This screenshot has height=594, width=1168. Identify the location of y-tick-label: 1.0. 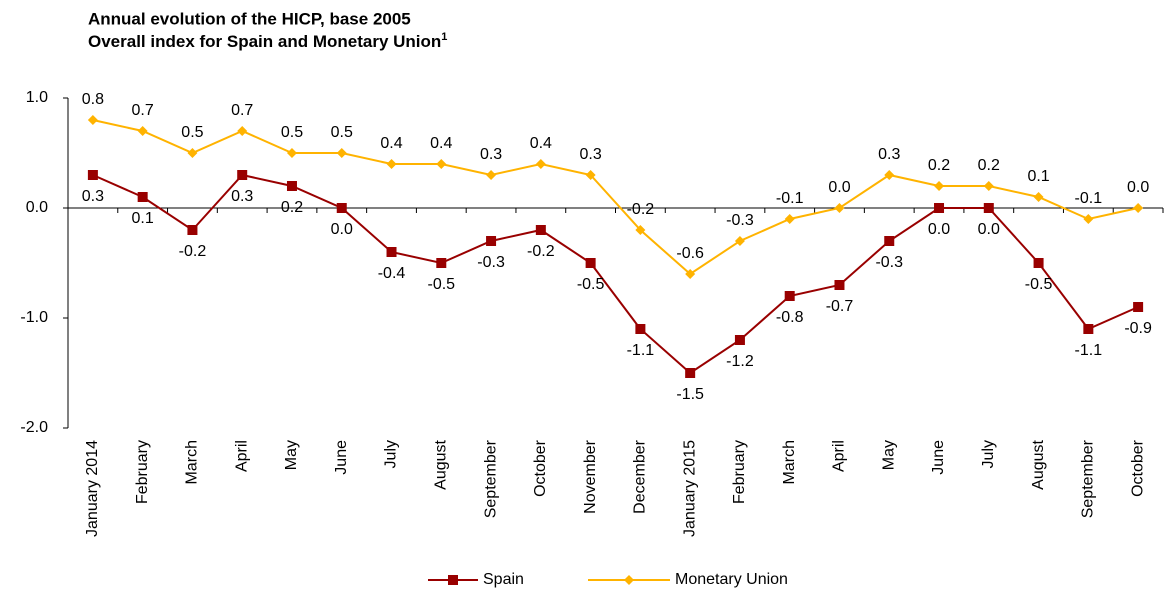
(37, 97).